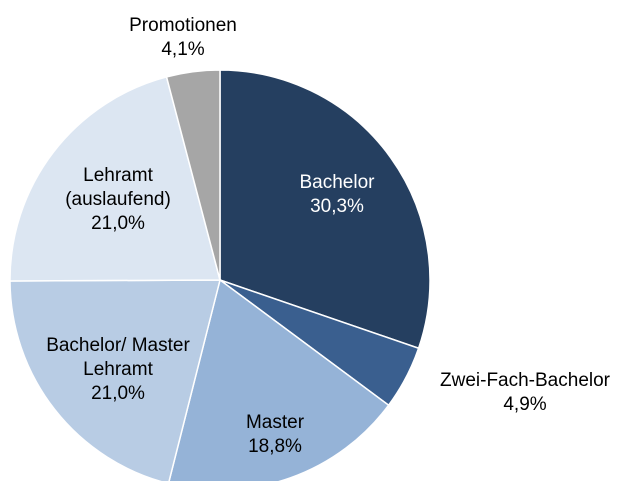 Image resolution: width=632 pixels, height=481 pixels. I want to click on value-label: 4,1%, so click(183, 49).